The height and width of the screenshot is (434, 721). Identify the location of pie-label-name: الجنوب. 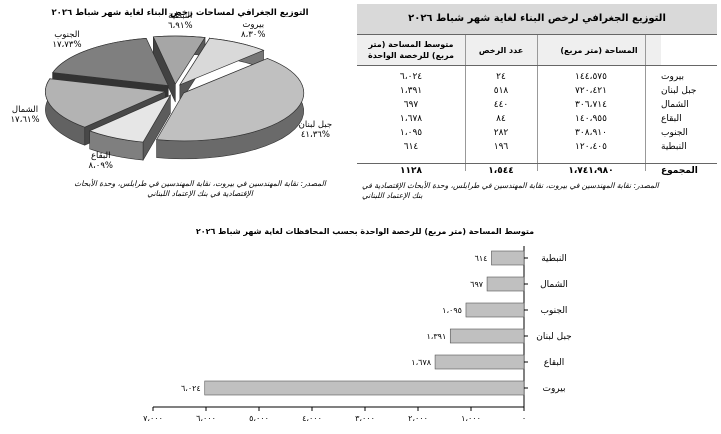
(67, 35).